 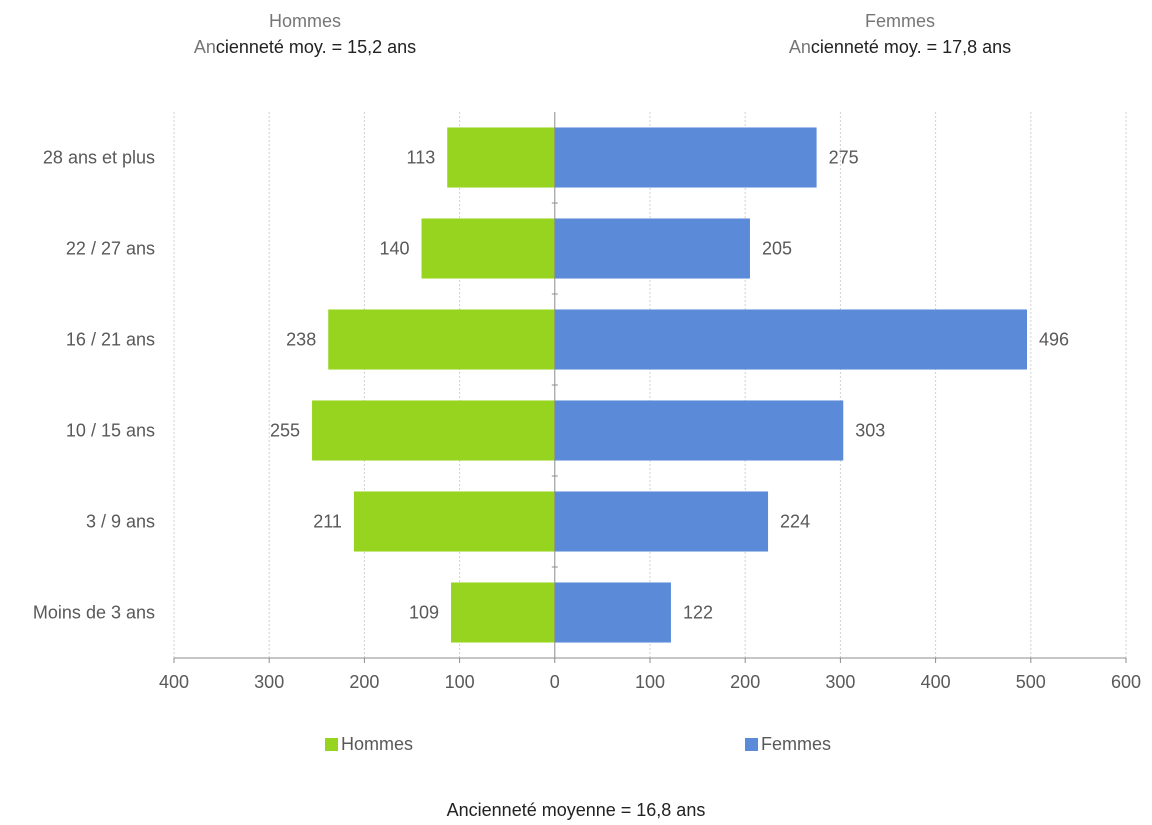 I want to click on footer-average: Ancienneté moyenne = 16,8 ans, so click(x=576, y=810).